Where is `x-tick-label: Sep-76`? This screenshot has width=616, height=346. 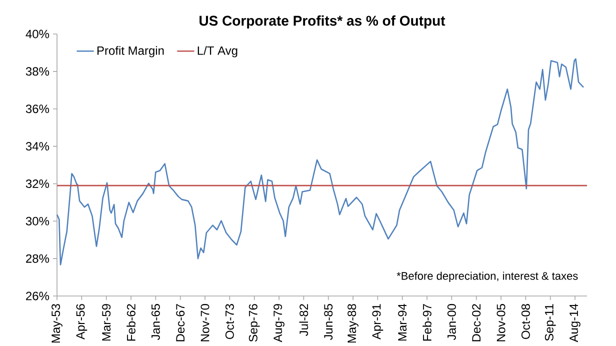 x-tick-label: Sep-76 is located at coordinates (254, 323).